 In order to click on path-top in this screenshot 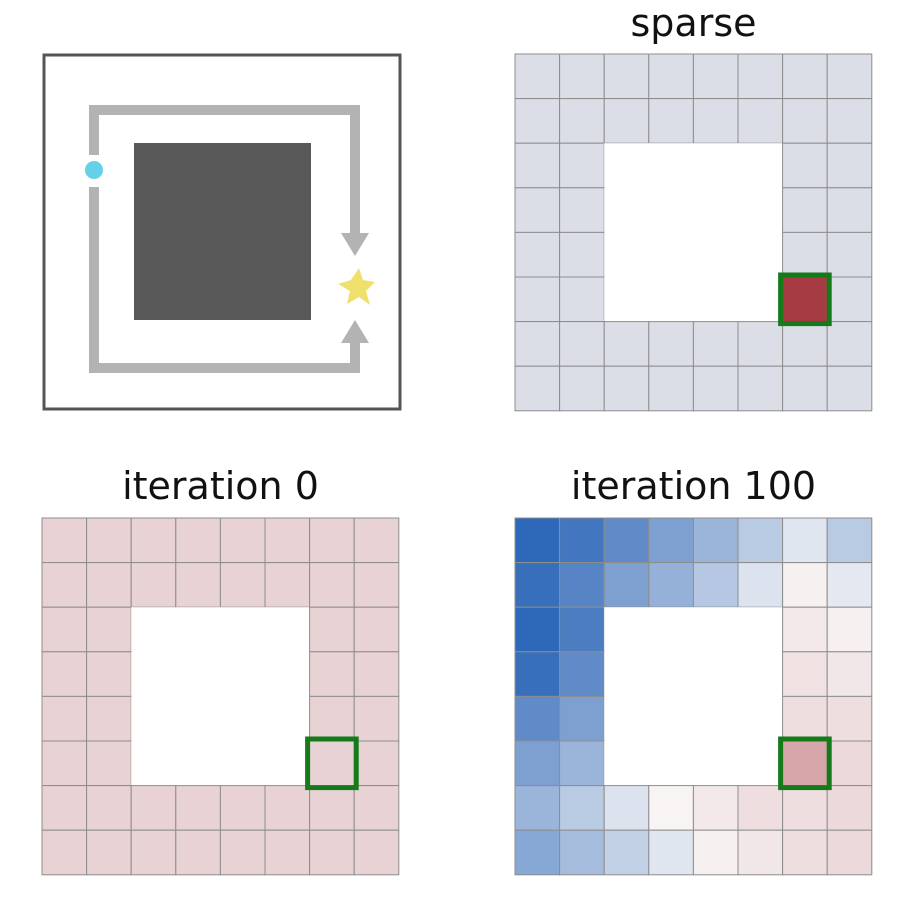, I will do `click(224, 170)`.